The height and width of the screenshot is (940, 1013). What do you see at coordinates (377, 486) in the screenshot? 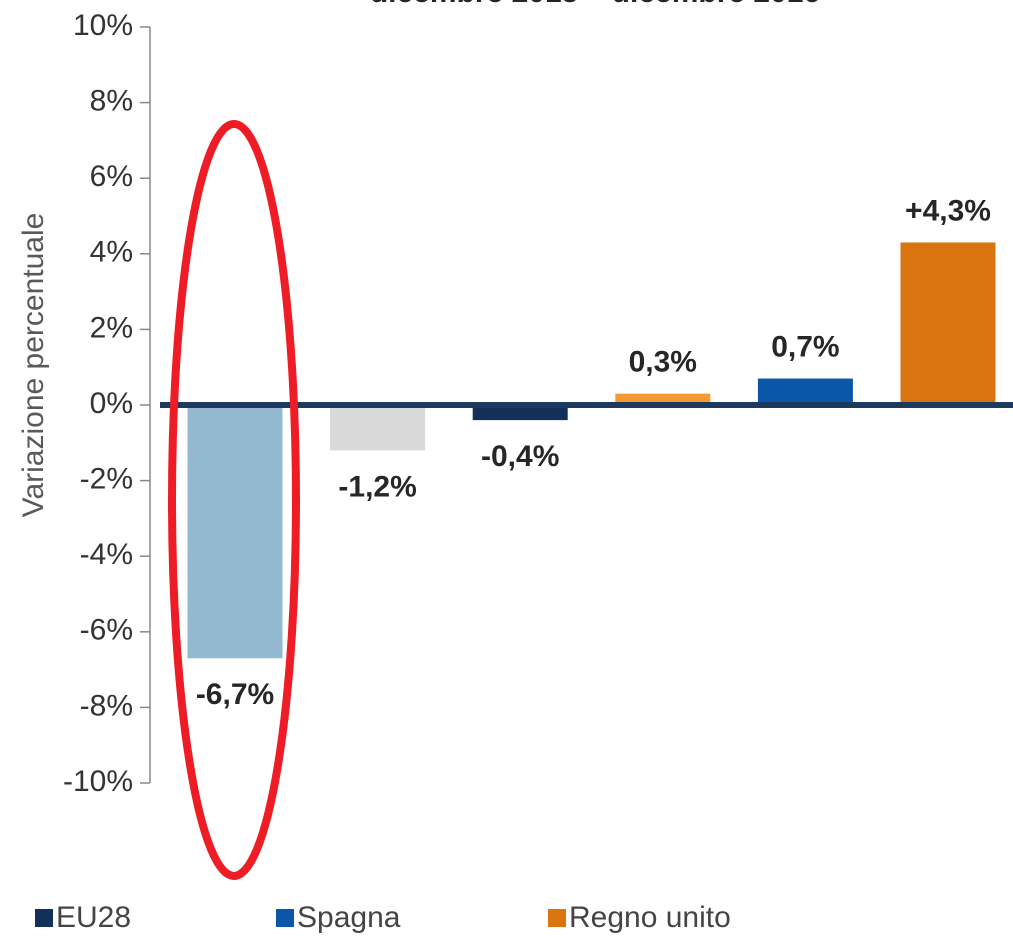
I see `value-label: -1,2%` at bounding box center [377, 486].